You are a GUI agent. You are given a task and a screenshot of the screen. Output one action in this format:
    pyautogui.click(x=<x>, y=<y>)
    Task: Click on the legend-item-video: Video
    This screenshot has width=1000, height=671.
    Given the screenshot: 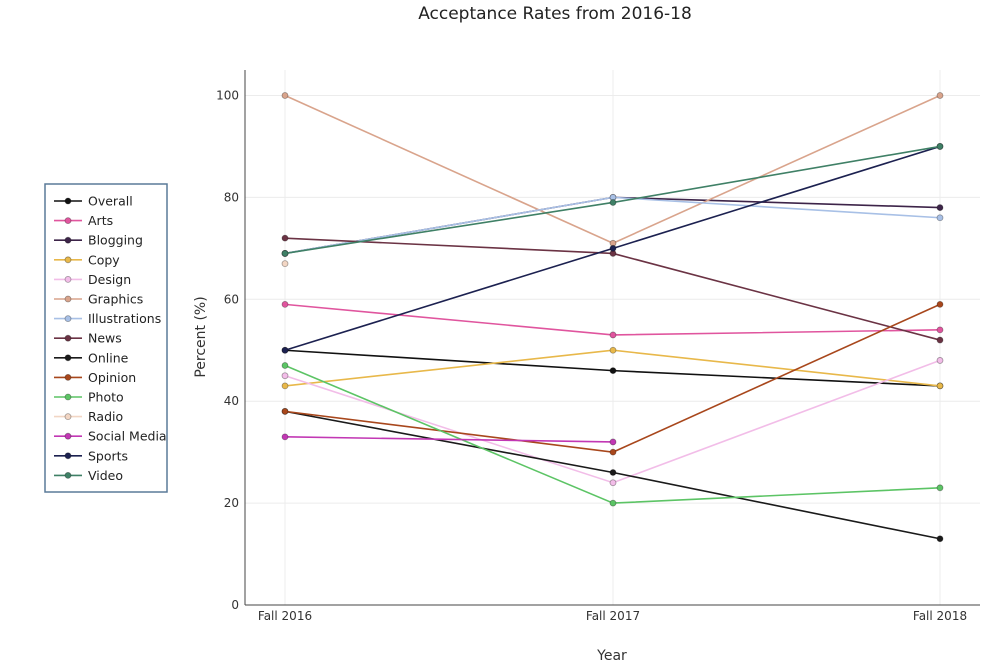 What is the action you would take?
    pyautogui.click(x=88, y=475)
    